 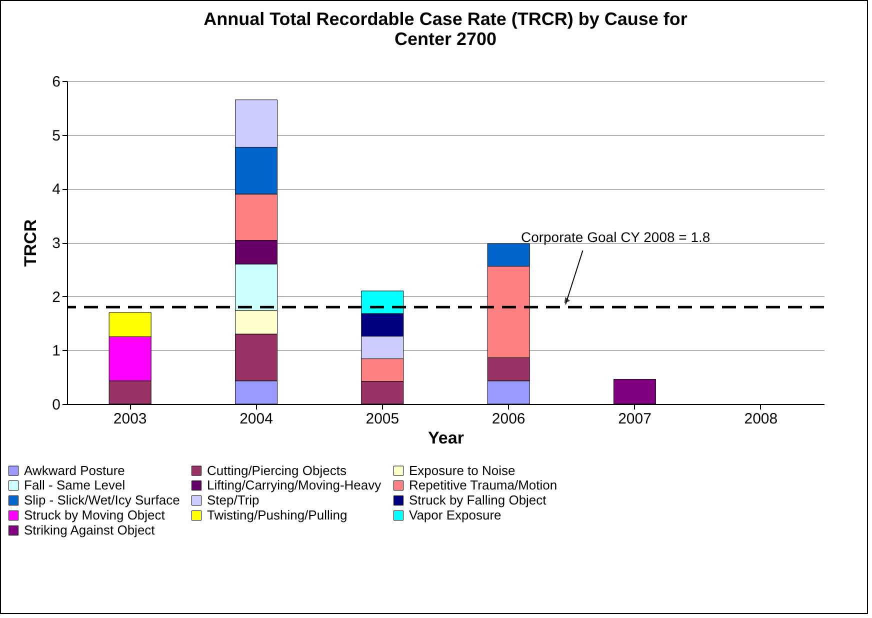 What do you see at coordinates (383, 419) in the screenshot?
I see `x-tick-label: 2005` at bounding box center [383, 419].